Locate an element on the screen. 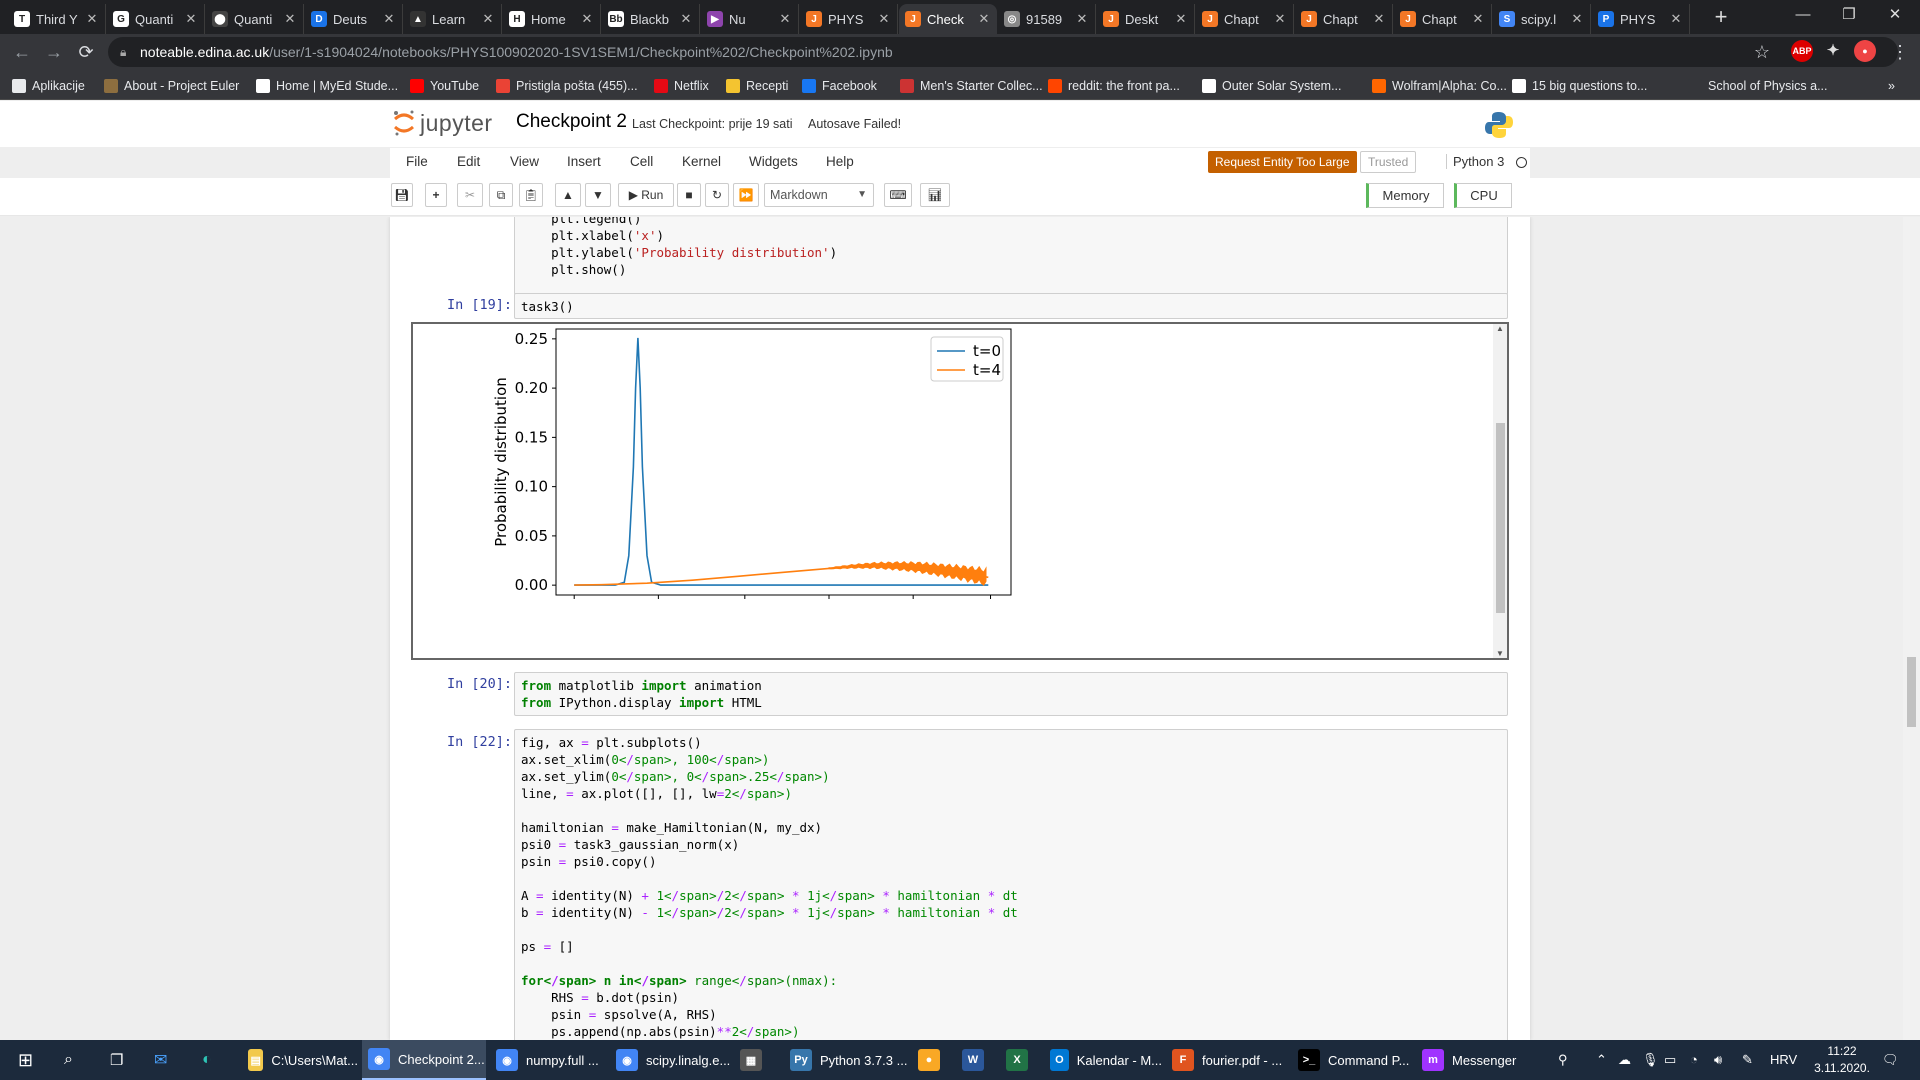  menu-help: Help is located at coordinates (840, 161).